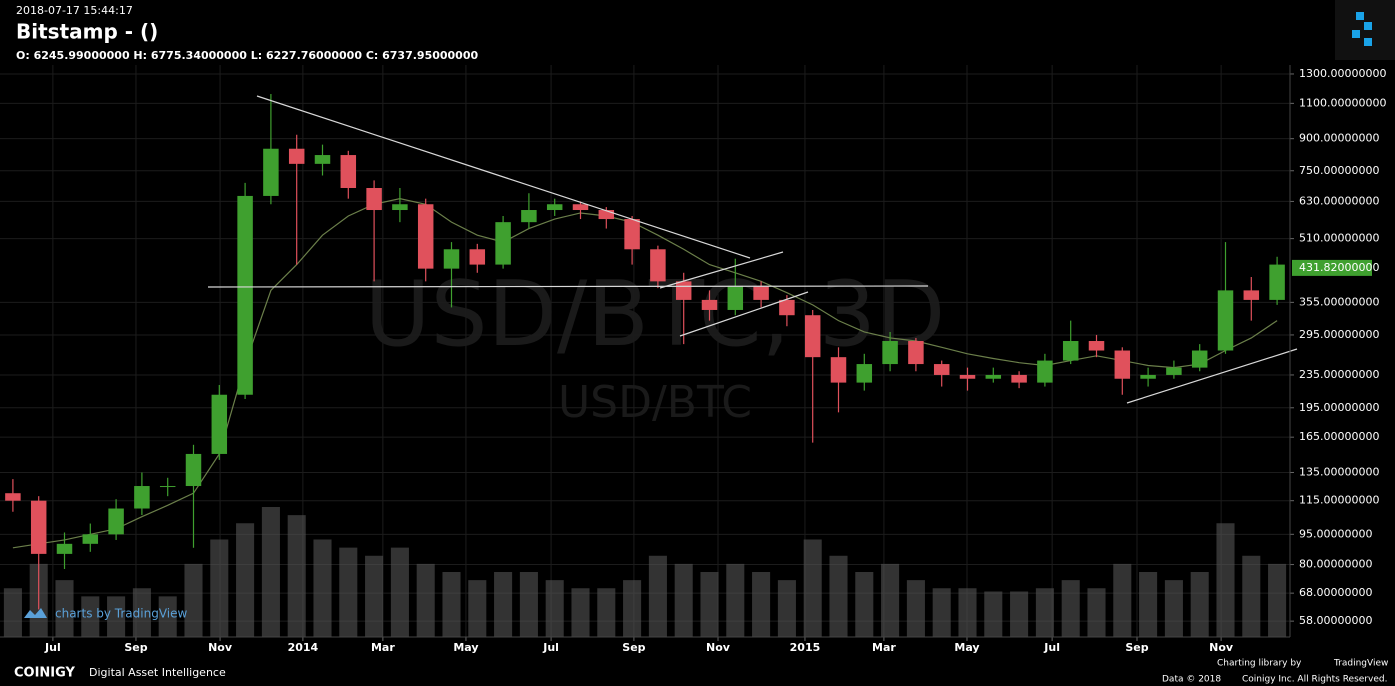 This screenshot has height=686, width=1395. What do you see at coordinates (1339, 407) in the screenshot?
I see `y-tick-label: 195.00000000` at bounding box center [1339, 407].